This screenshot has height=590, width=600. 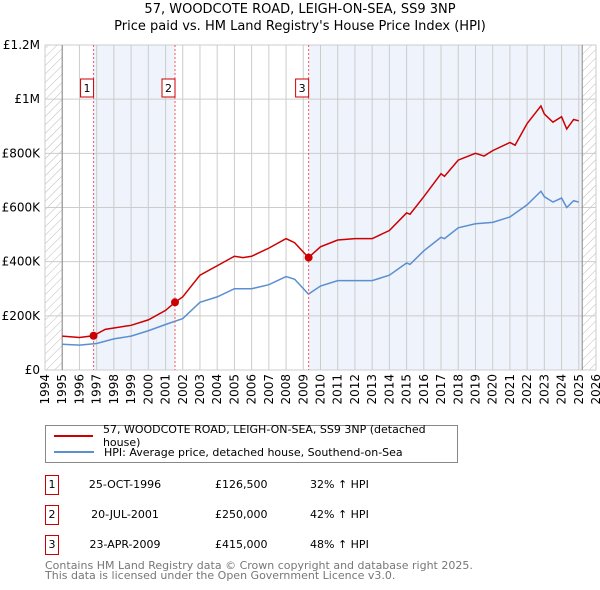 I want to click on y-tick-label: £1.2M, so click(x=21, y=45).